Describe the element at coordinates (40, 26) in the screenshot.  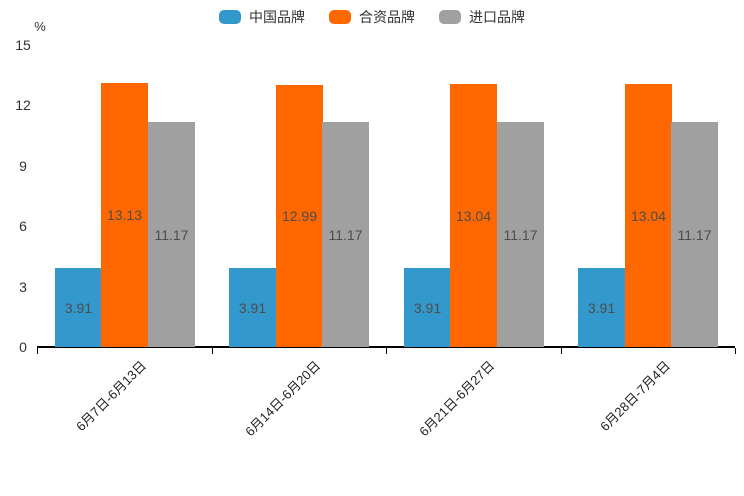
I see `y-axis-unit-label: %` at that location.